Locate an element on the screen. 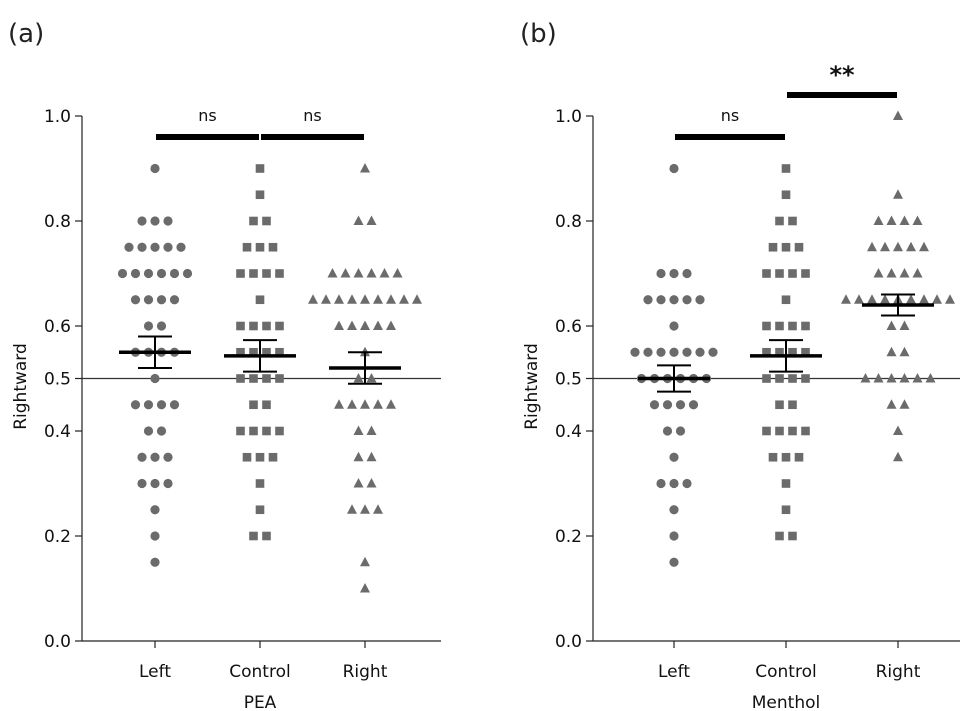 This screenshot has width=962, height=711. series-control is located at coordinates (260, 352).